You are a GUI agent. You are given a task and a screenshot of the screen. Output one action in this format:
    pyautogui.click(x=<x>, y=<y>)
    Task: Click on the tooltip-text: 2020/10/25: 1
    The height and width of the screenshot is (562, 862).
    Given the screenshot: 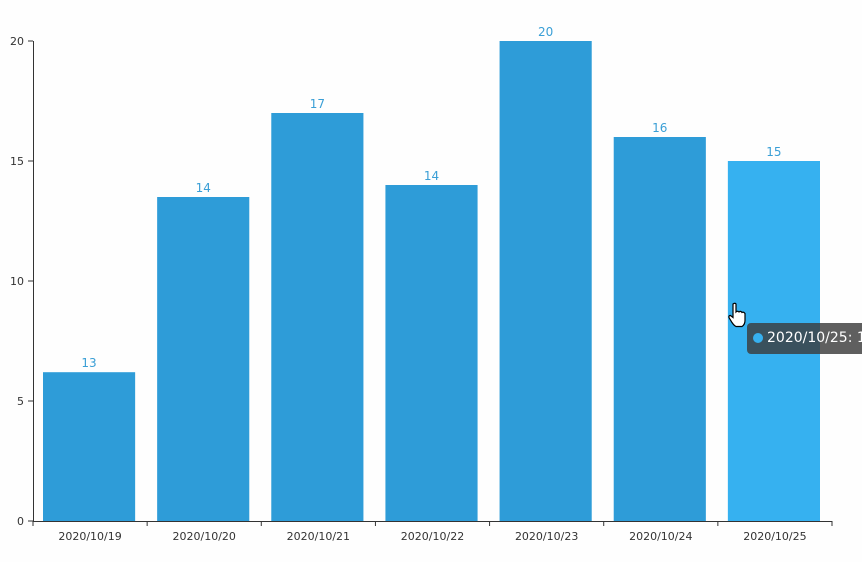 What is the action you would take?
    pyautogui.click(x=814, y=338)
    